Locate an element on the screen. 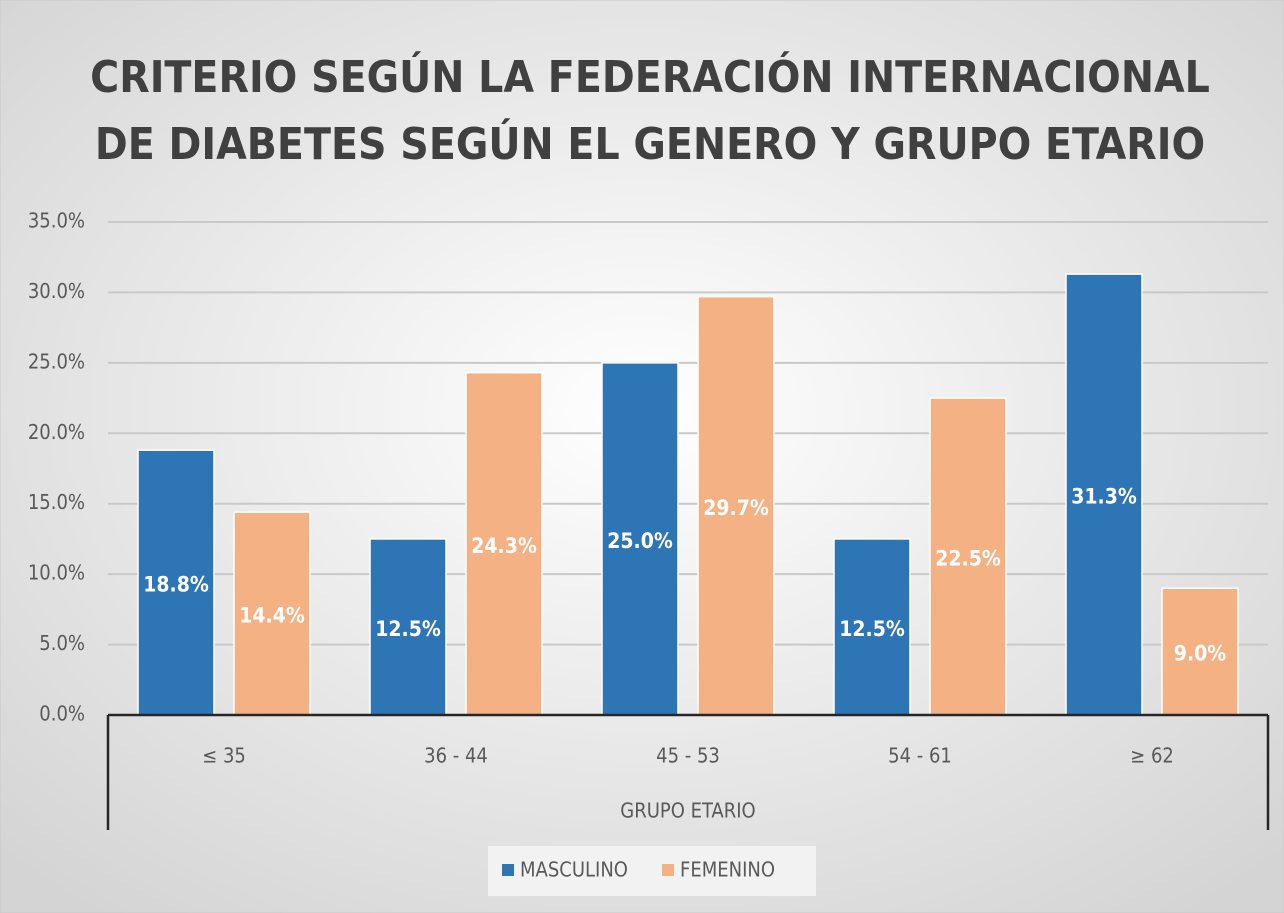 The image size is (1284, 913). value-label: 18.8% is located at coordinates (176, 585).